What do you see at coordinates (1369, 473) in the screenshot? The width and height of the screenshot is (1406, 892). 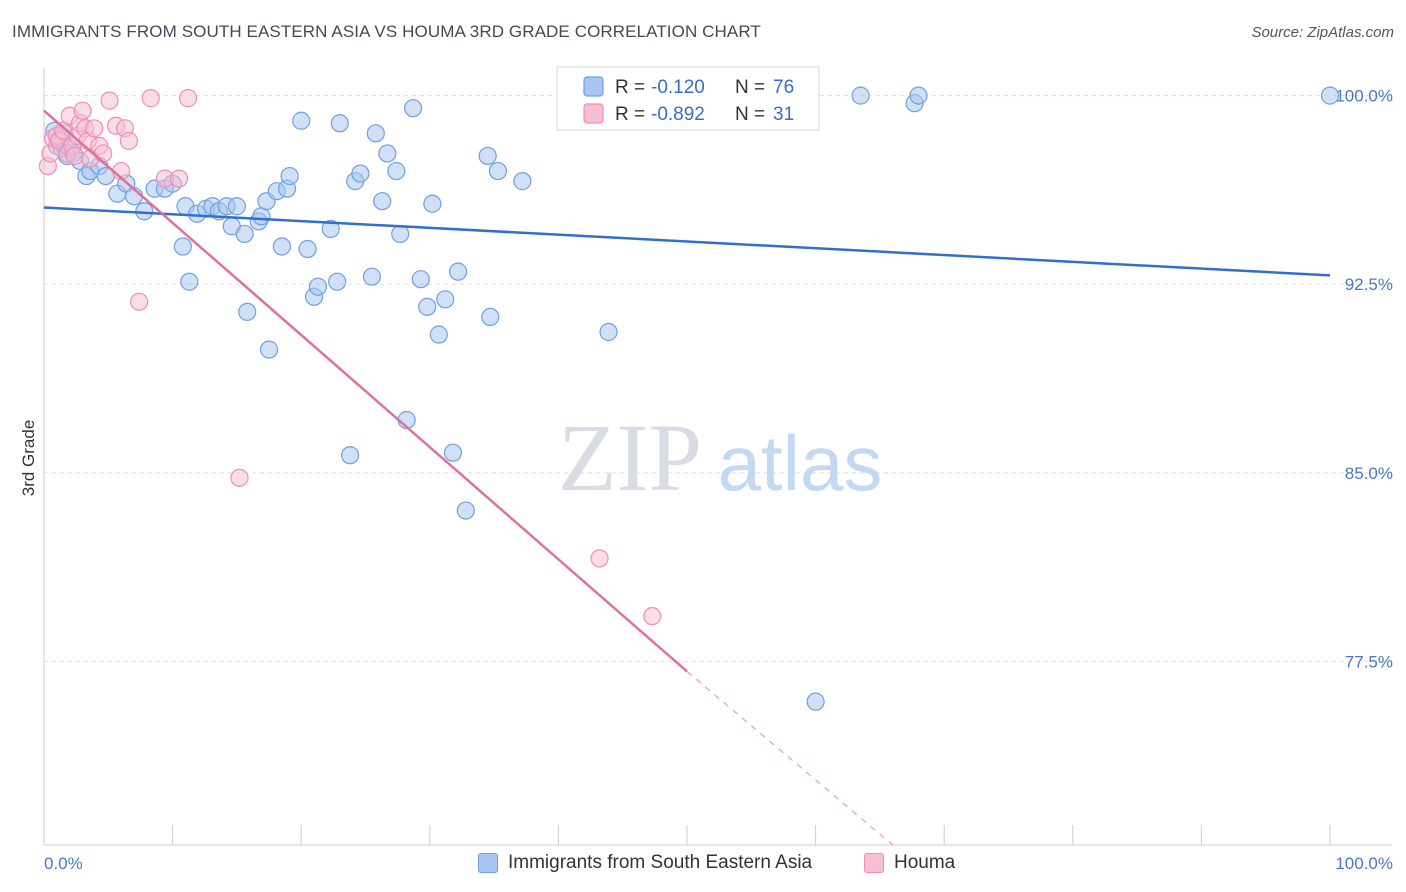 I see `y-tick-label-2: 85.0%` at bounding box center [1369, 473].